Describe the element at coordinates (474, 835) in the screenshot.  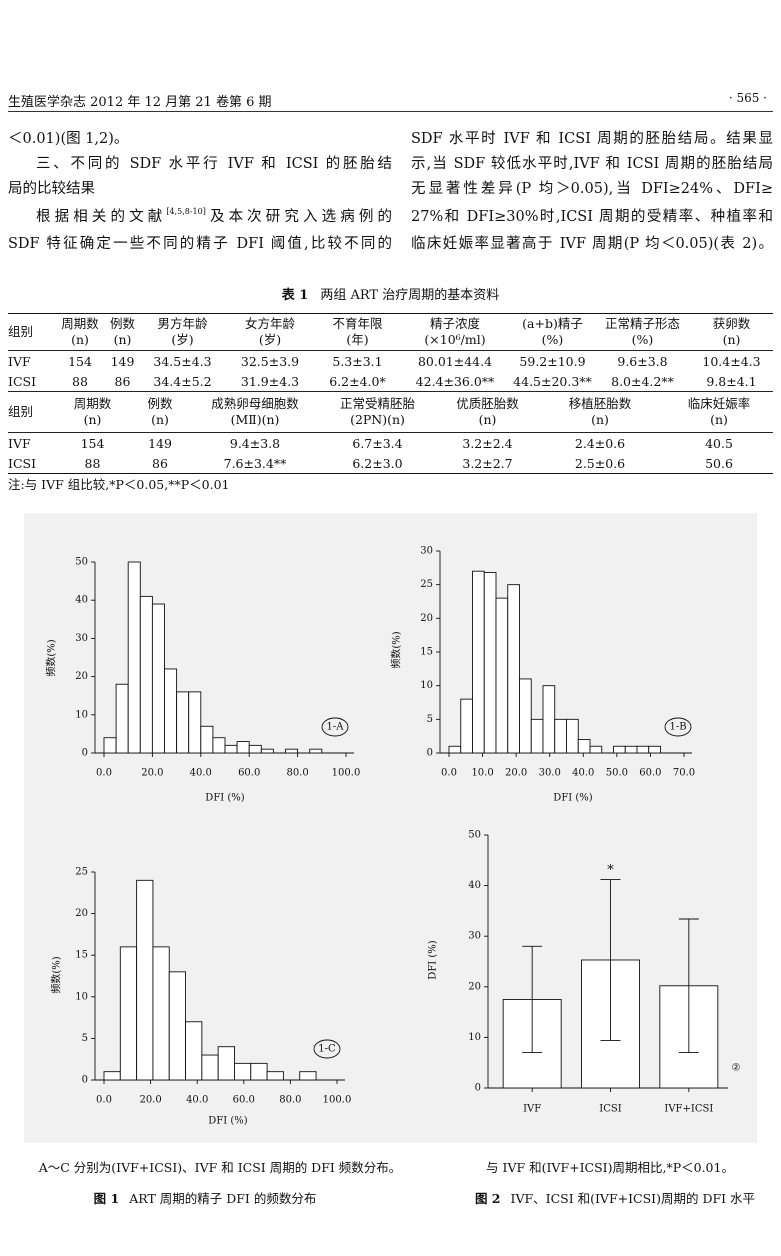
I see `y-tick-label: 50` at that location.